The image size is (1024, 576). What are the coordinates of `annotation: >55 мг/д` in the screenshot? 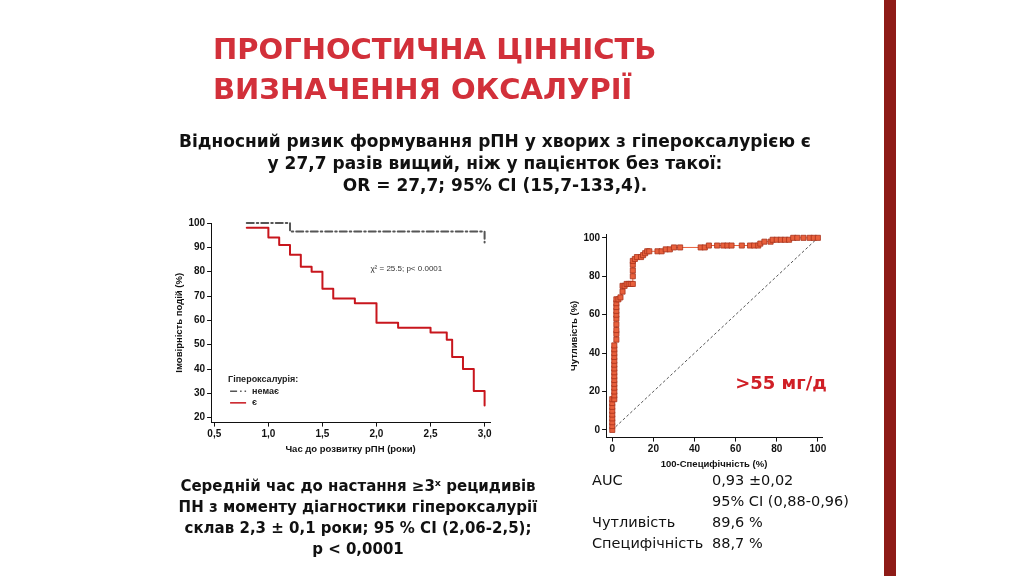 It's located at (781, 383).